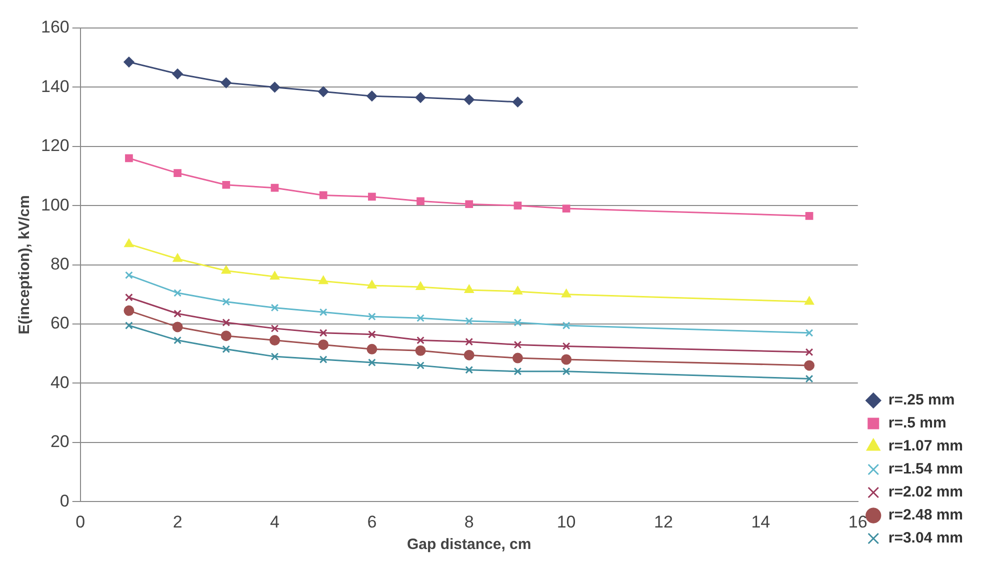 Image resolution: width=995 pixels, height=569 pixels. What do you see at coordinates (55, 204) in the screenshot?
I see `y-tick-label: 100` at bounding box center [55, 204].